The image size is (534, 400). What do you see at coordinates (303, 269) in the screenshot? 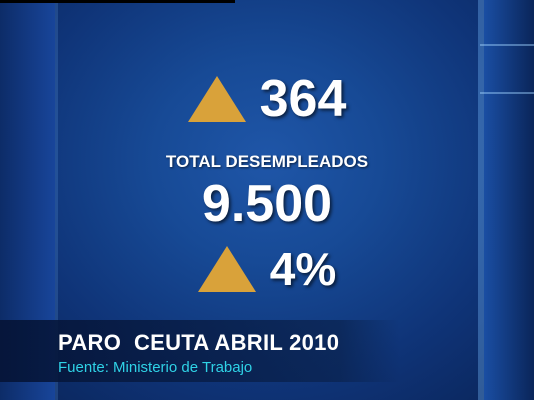
I see `increase-percent: 4%` at bounding box center [303, 269].